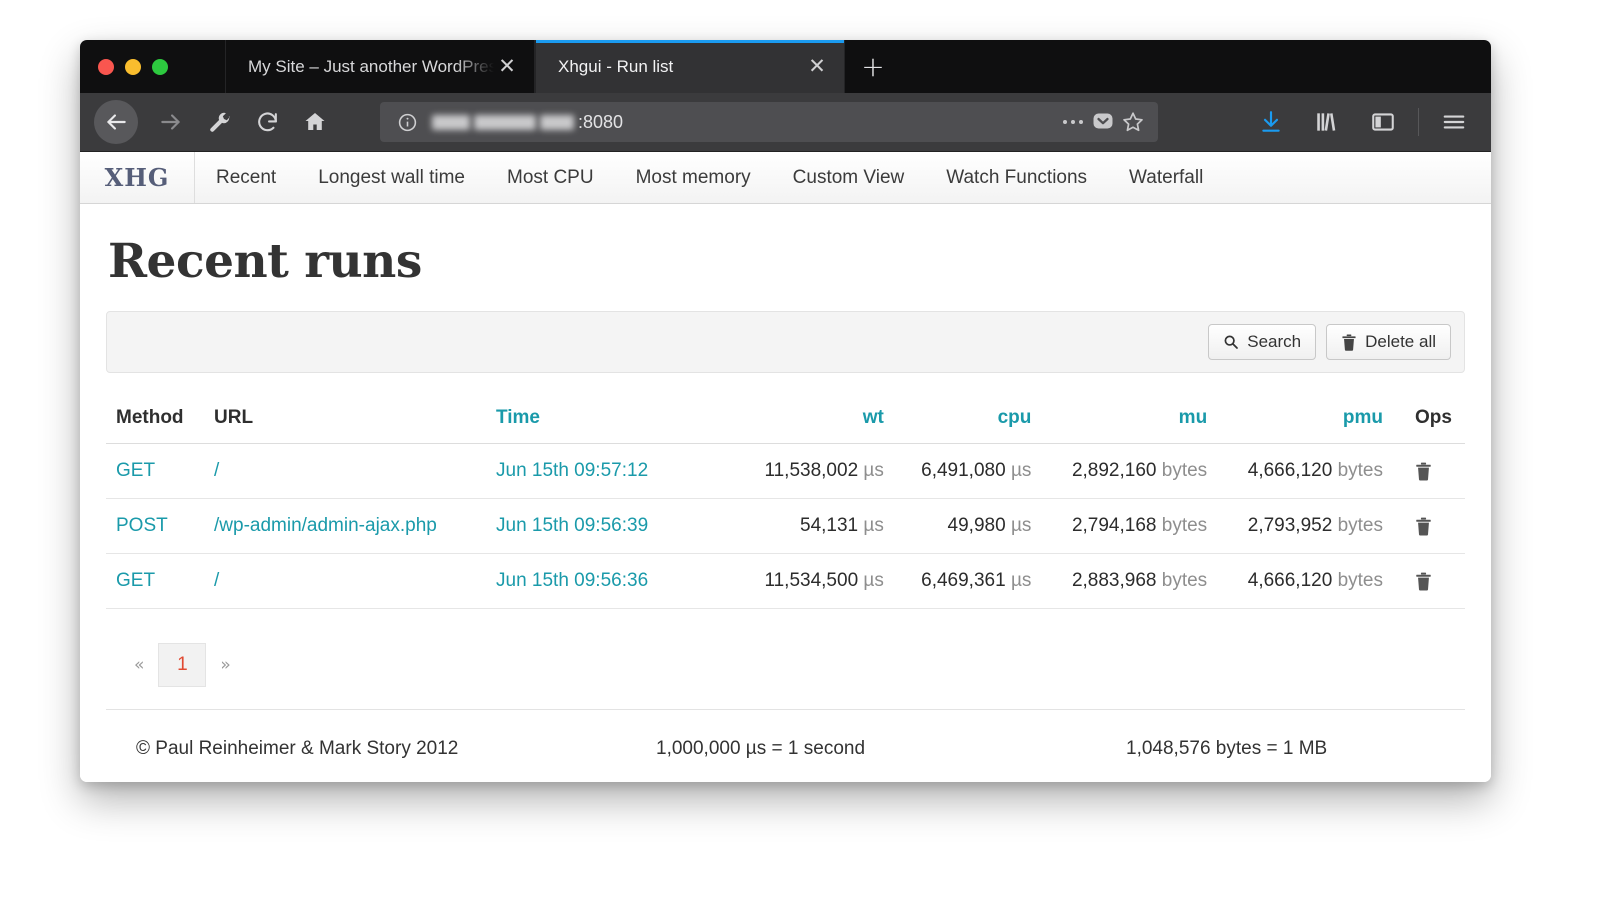  Describe the element at coordinates (137, 177) in the screenshot. I see `brand-logo: XHG` at that location.